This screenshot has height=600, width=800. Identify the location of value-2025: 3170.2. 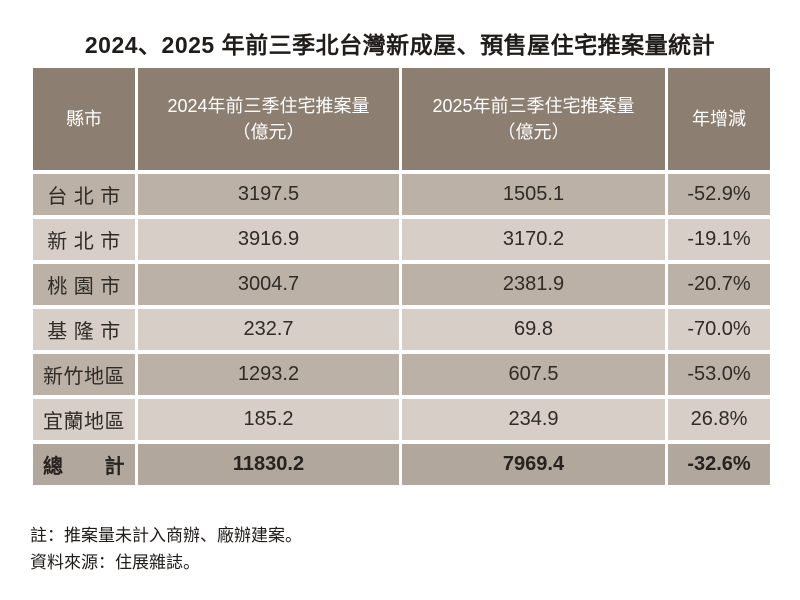
(533, 239).